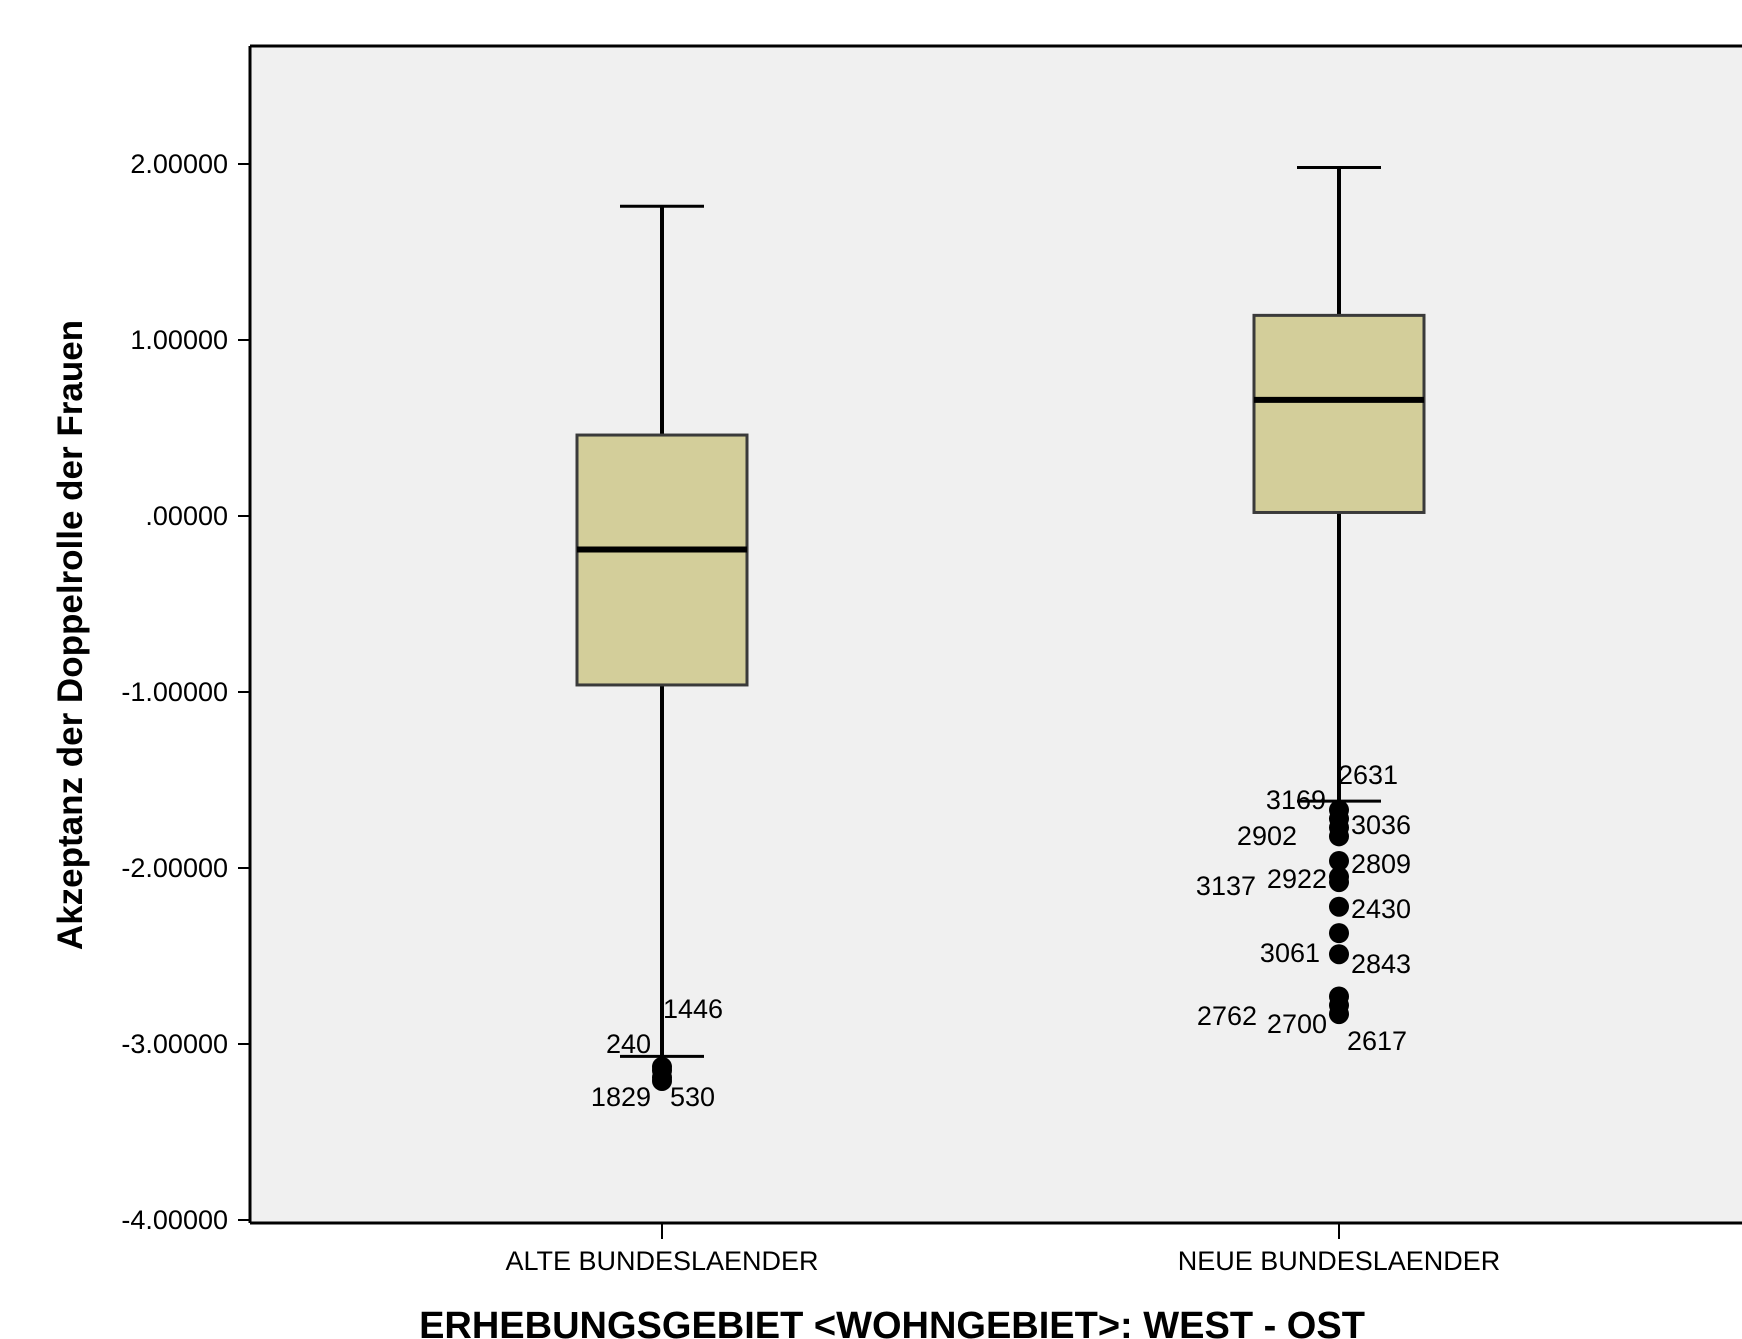 Image resolution: width=1742 pixels, height=1339 pixels. Describe the element at coordinates (179, 164) in the screenshot. I see `y-tick-label: 2.00000` at that location.